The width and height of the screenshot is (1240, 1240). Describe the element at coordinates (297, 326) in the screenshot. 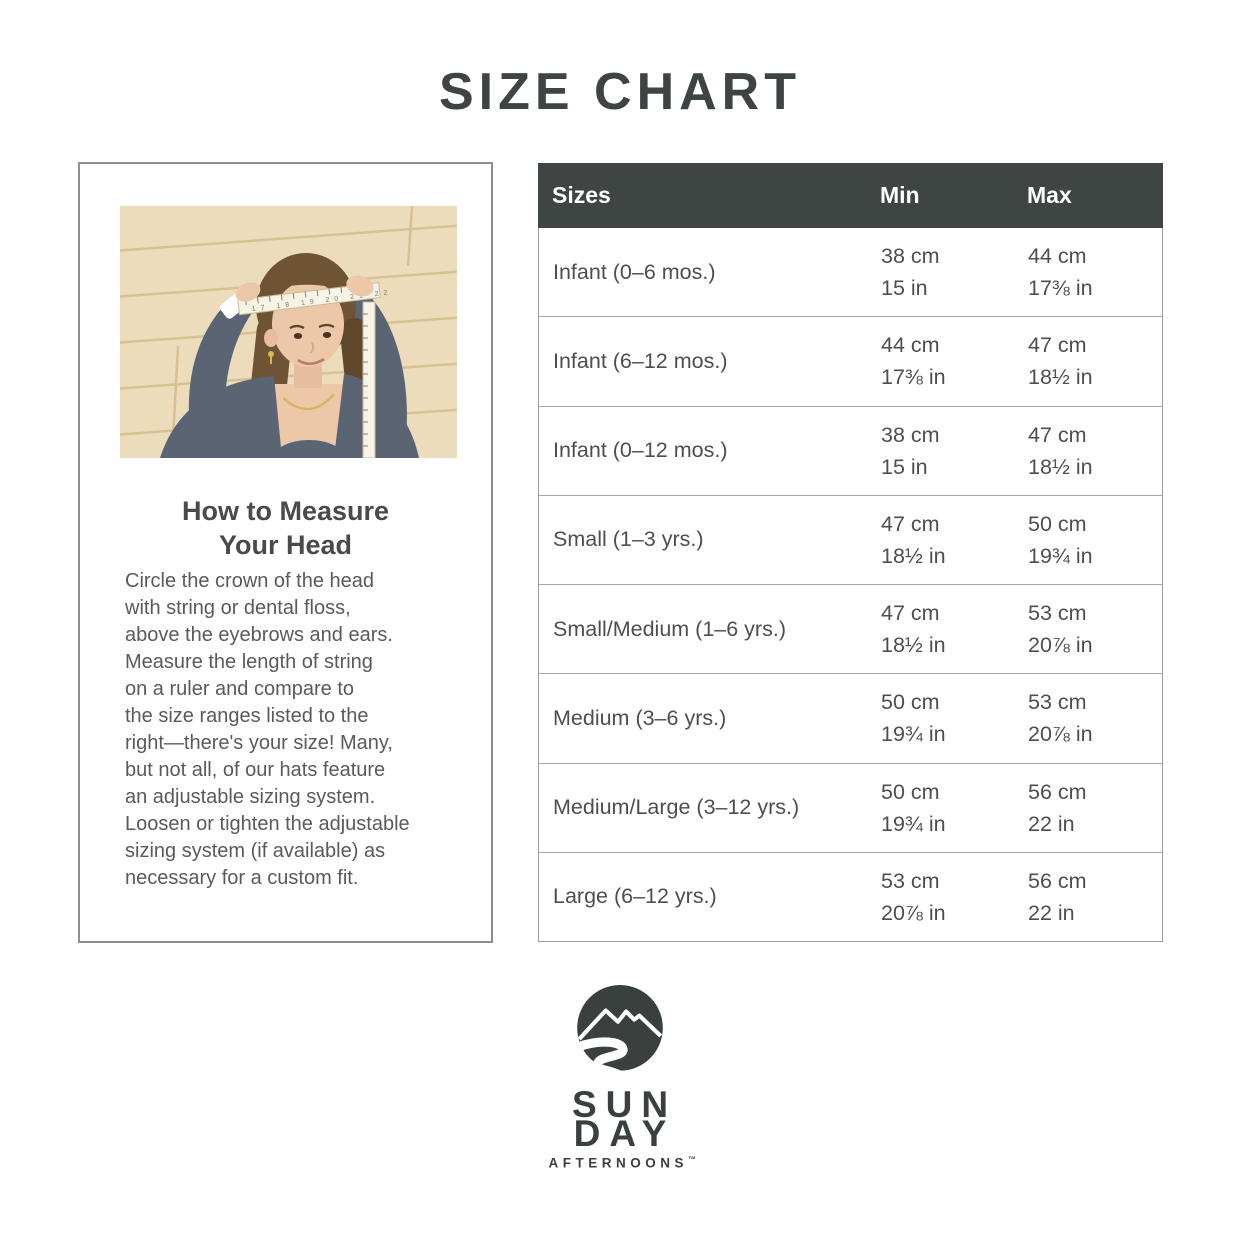

I see `eyebrow-left` at that location.